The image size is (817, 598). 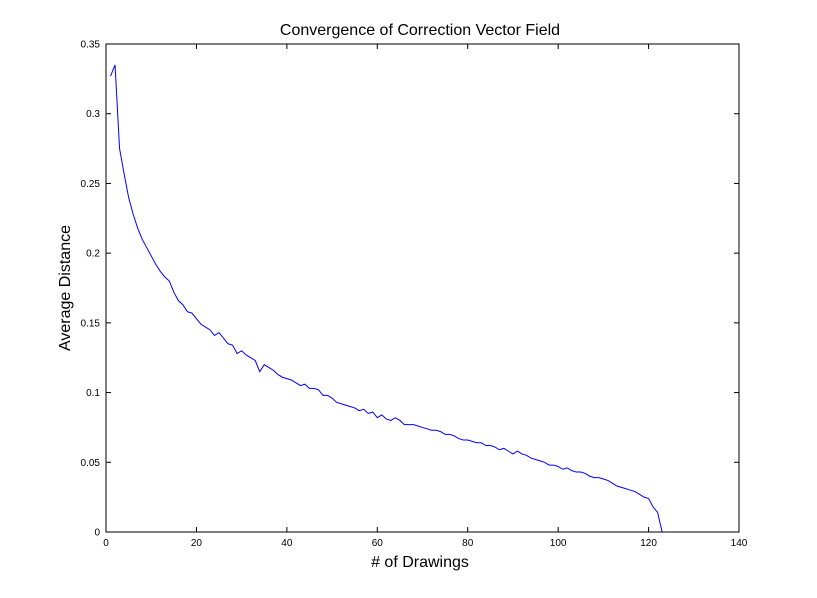 I want to click on y-tick-label: 0.05, so click(x=91, y=463).